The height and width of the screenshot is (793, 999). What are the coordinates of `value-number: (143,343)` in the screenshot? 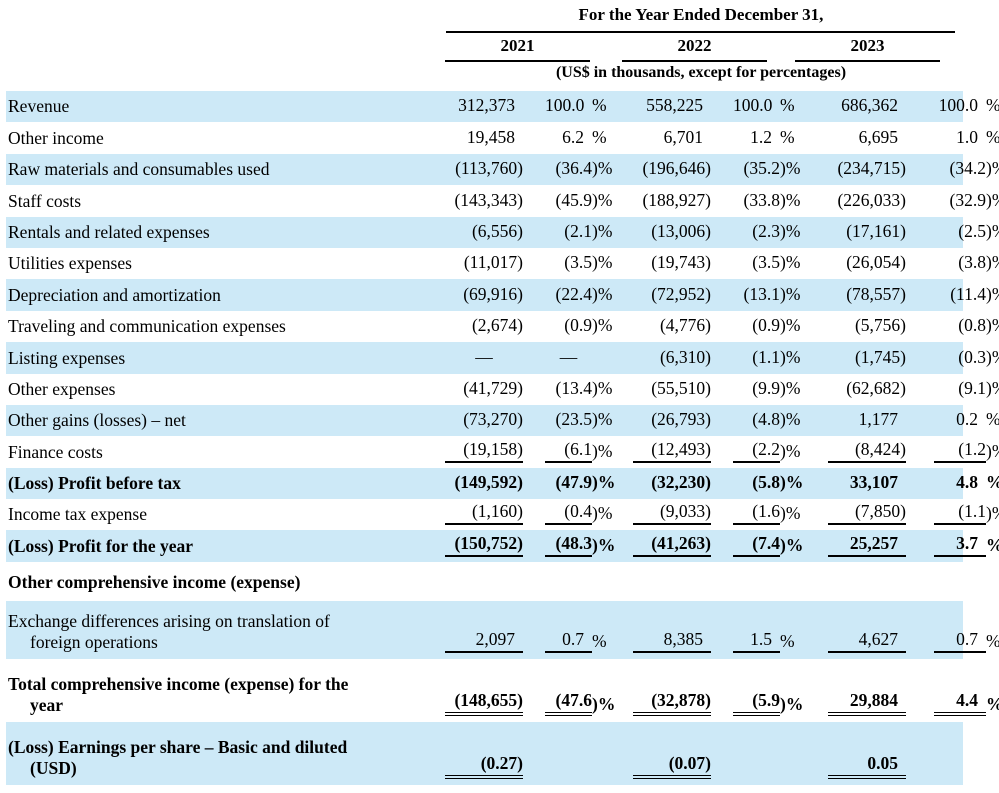 It's located at (488, 199).